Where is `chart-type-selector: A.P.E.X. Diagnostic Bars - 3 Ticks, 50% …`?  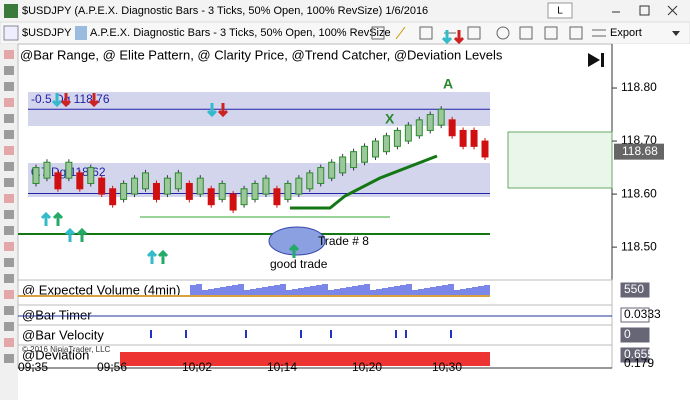 chart-type-selector: A.P.E.X. Diagnostic Bars - 3 Ticks, 50% … is located at coordinates (240, 33).